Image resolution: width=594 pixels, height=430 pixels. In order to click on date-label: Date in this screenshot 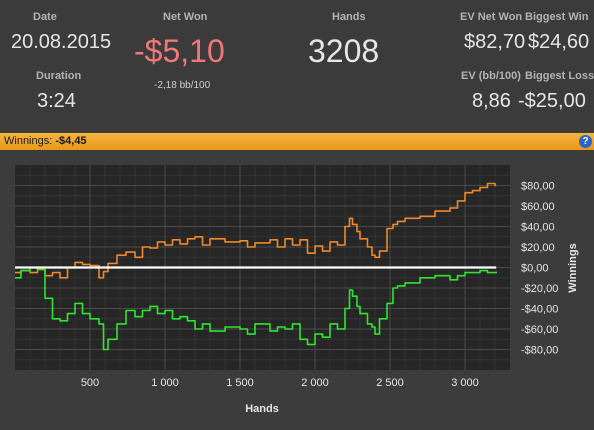, I will do `click(45, 17)`.